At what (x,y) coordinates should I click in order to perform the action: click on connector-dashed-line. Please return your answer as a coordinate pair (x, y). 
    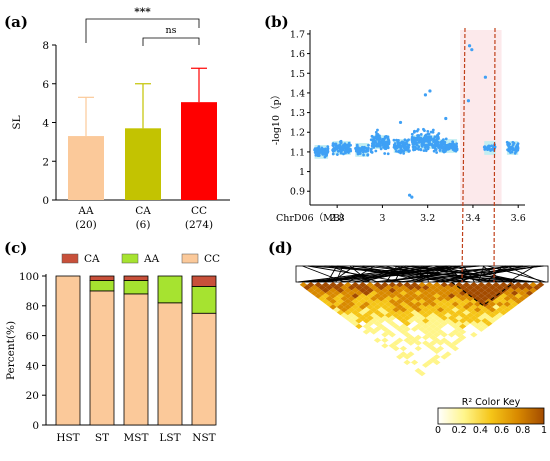
    Looking at the image, I should click on (494, 155).